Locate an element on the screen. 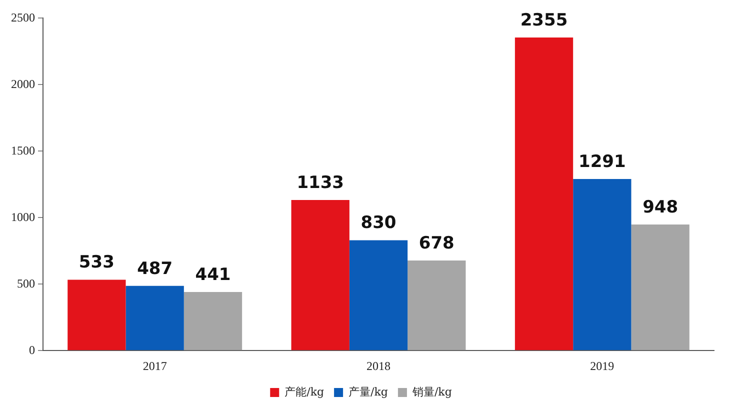  data-label: 533 is located at coordinates (96, 262).